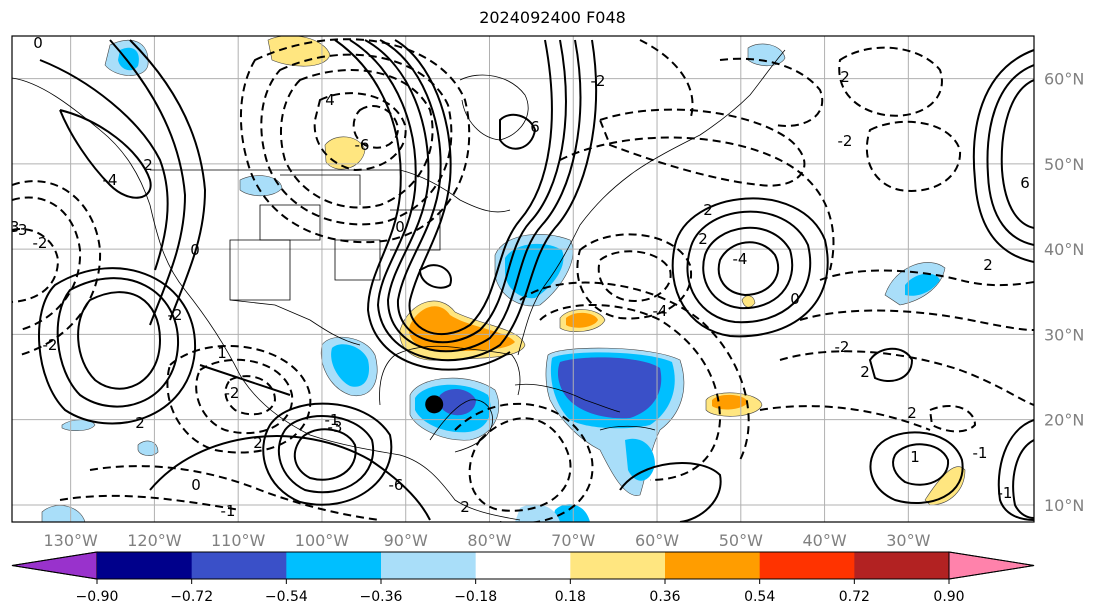  Describe the element at coordinates (97, 597) in the screenshot. I see `colorbar-tick-label: −0.90` at that location.